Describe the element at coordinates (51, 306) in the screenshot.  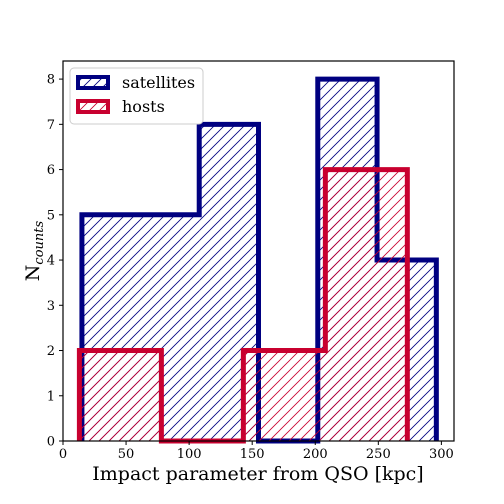
I see `y-tick-label: 3` at that location.